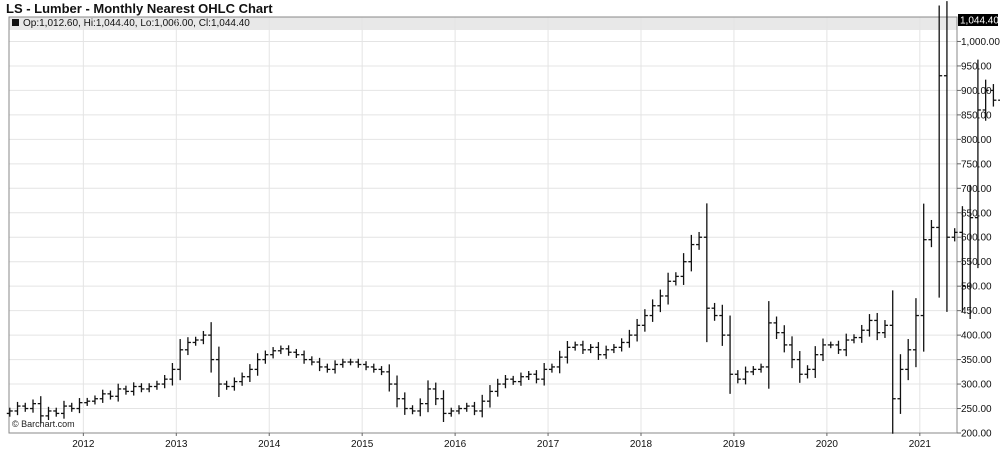 Image resolution: width=1000 pixels, height=469 pixels. Describe the element at coordinates (269, 444) in the screenshot. I see `x-tick-label: 2014` at that location.